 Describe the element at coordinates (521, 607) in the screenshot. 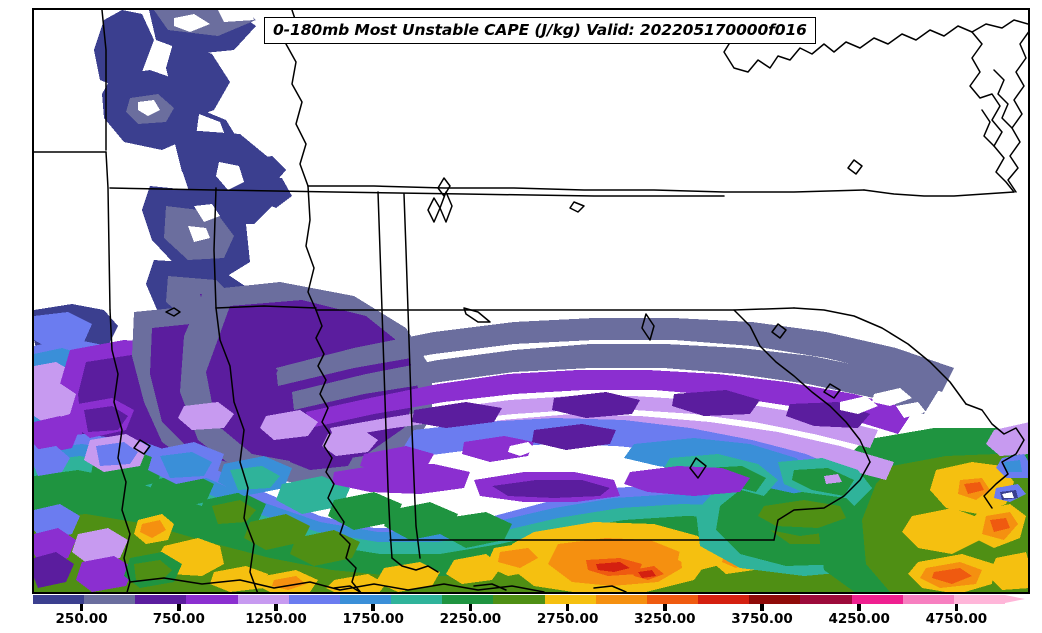

I see `colorbar-tick-marks` at that location.